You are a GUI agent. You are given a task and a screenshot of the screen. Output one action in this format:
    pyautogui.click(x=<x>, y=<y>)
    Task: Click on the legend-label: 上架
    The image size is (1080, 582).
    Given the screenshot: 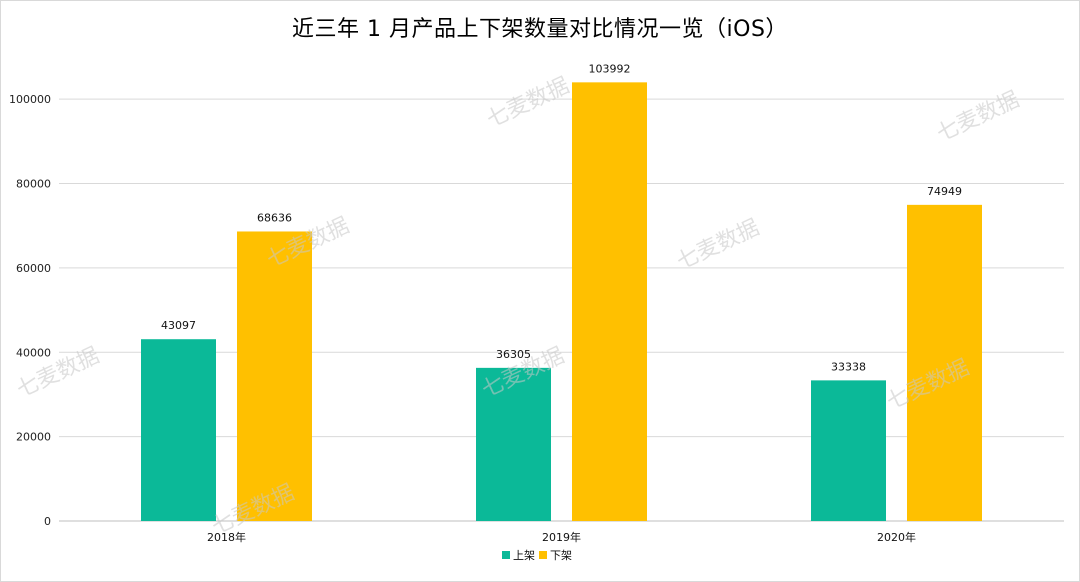 What is the action you would take?
    pyautogui.click(x=524, y=555)
    